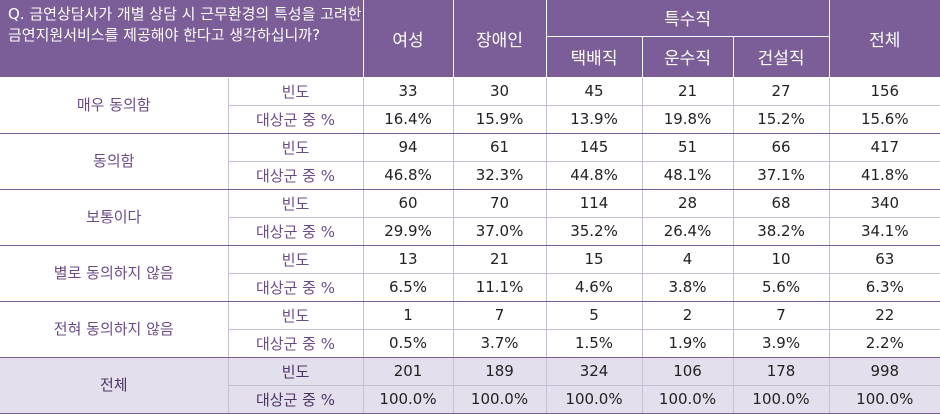 Image resolution: width=940 pixels, height=414 pixels. What do you see at coordinates (884, 175) in the screenshot?
I see `pct-cell: 41.8%` at bounding box center [884, 175].